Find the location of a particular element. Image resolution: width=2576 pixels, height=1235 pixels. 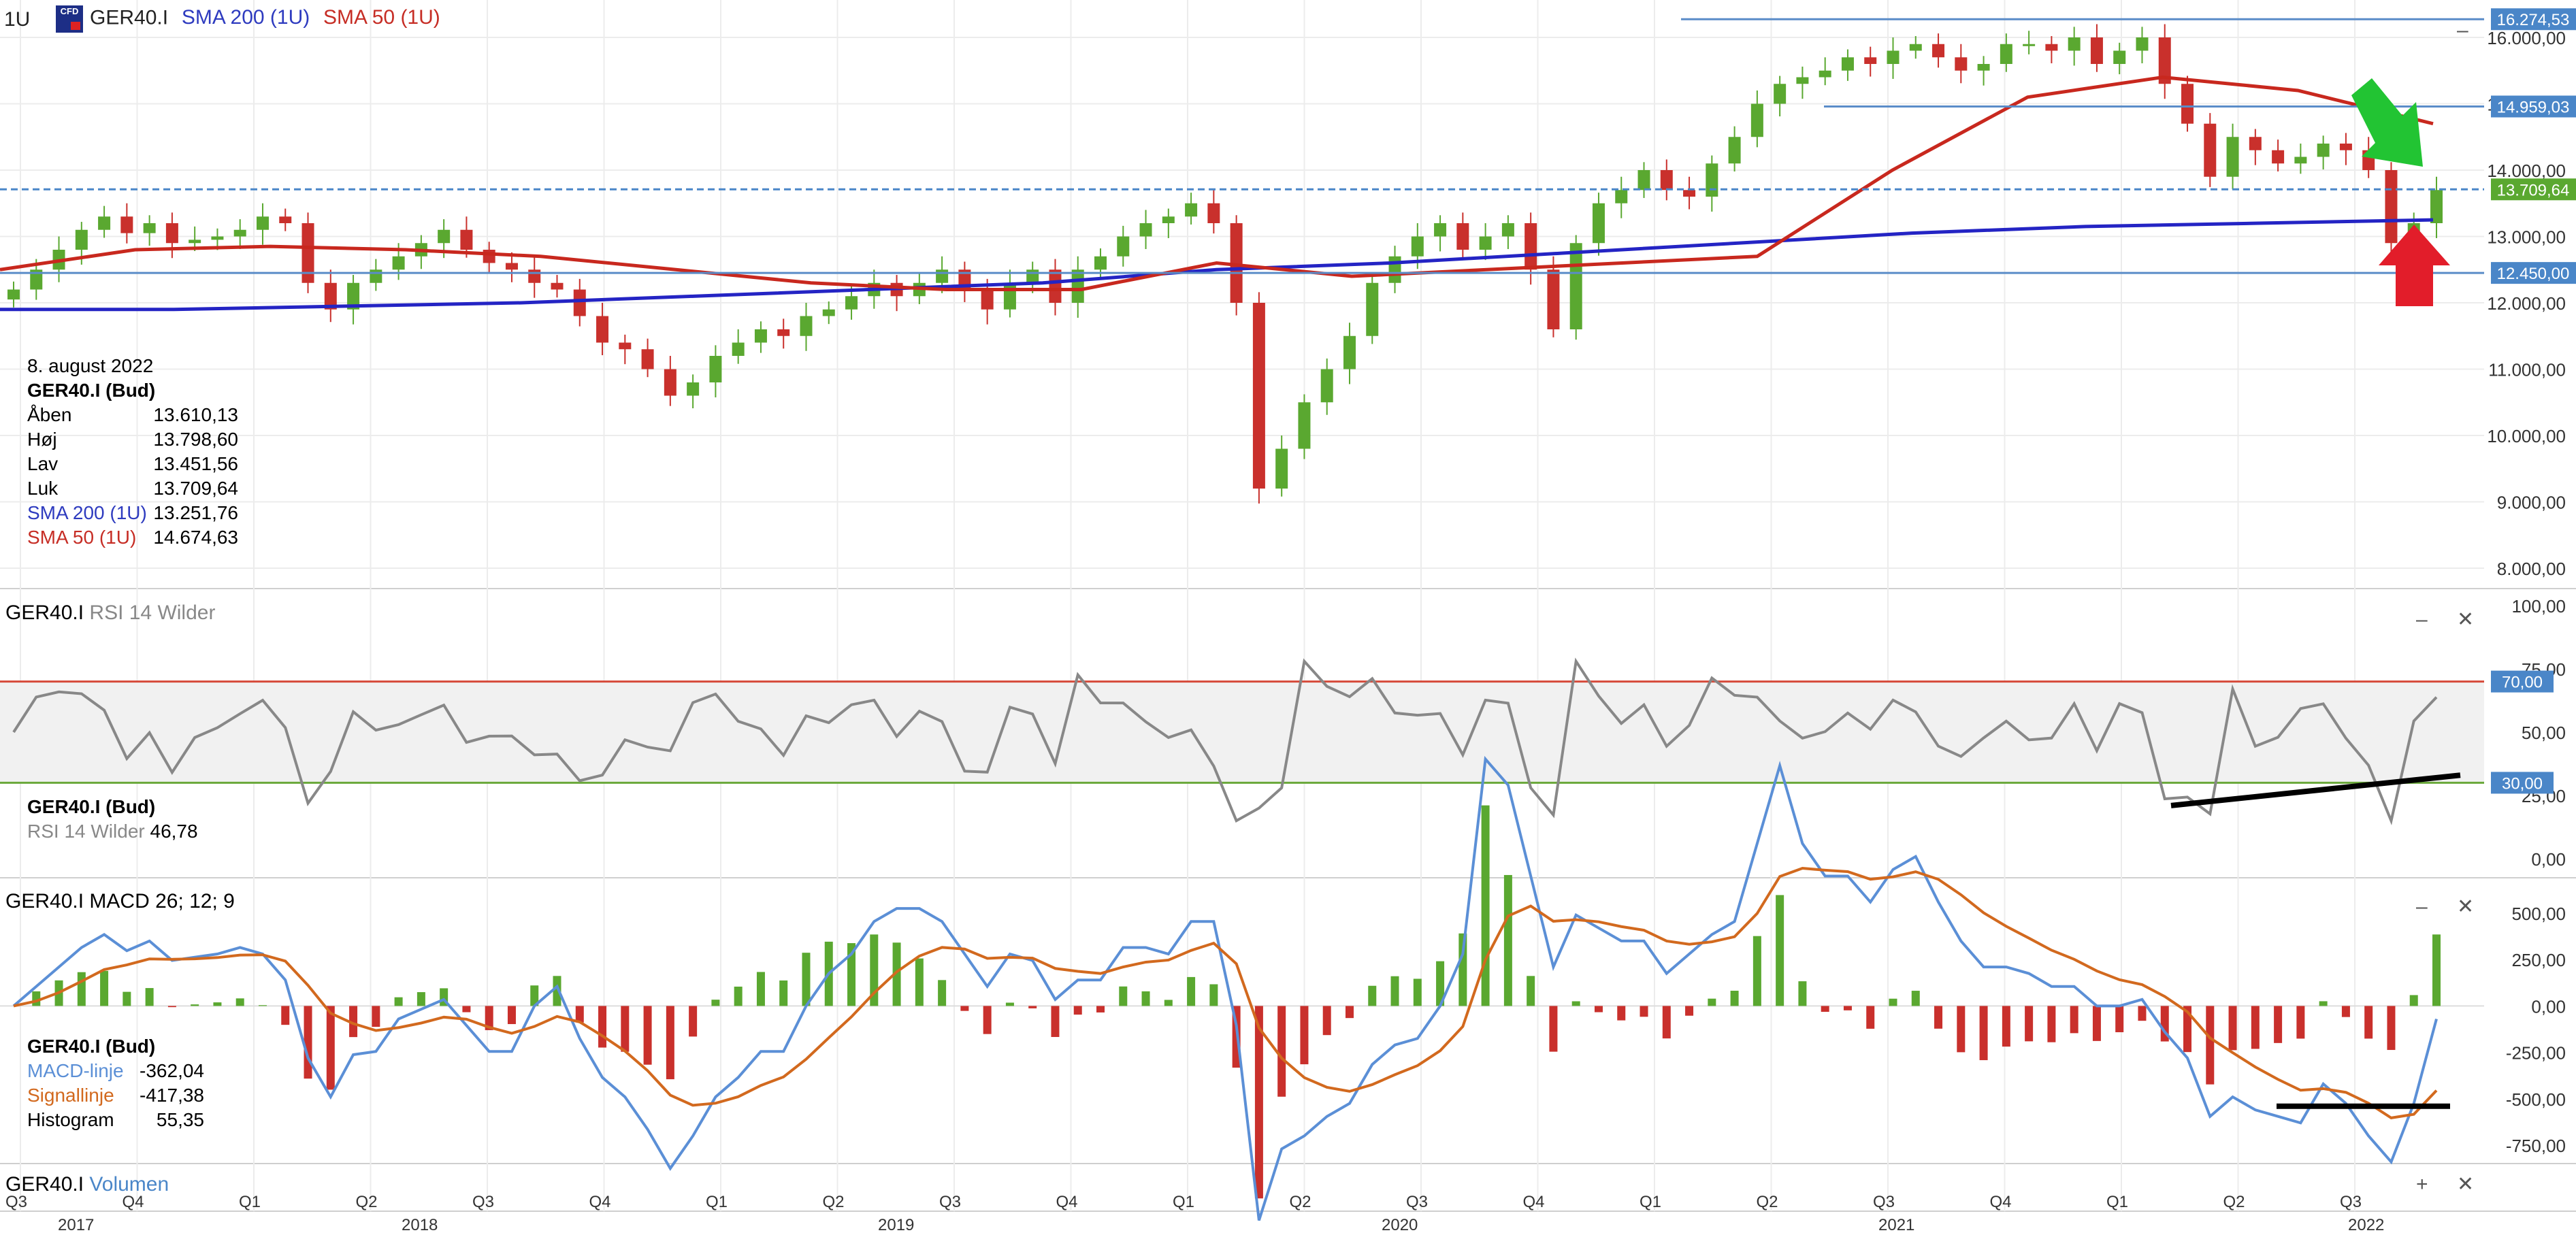

instrument-header: CFD GER40.I SMA 200 (1U) SMA 50 (1U) is located at coordinates (248, 19).